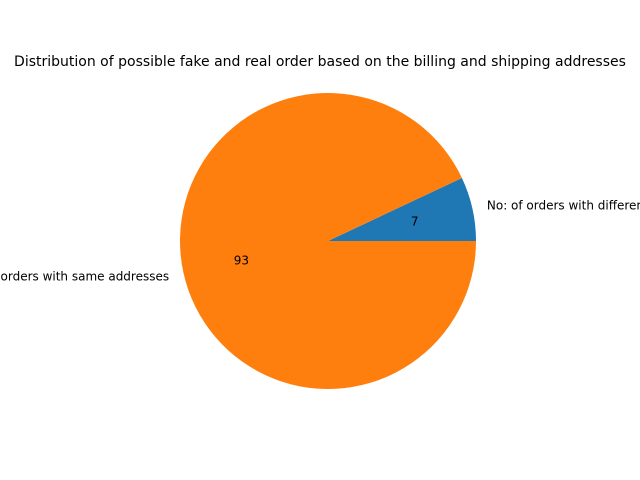 Image resolution: width=640 pixels, height=480 pixels. I want to click on pie-slice-label-1: No: of orders with same addresses, so click(84, 277).